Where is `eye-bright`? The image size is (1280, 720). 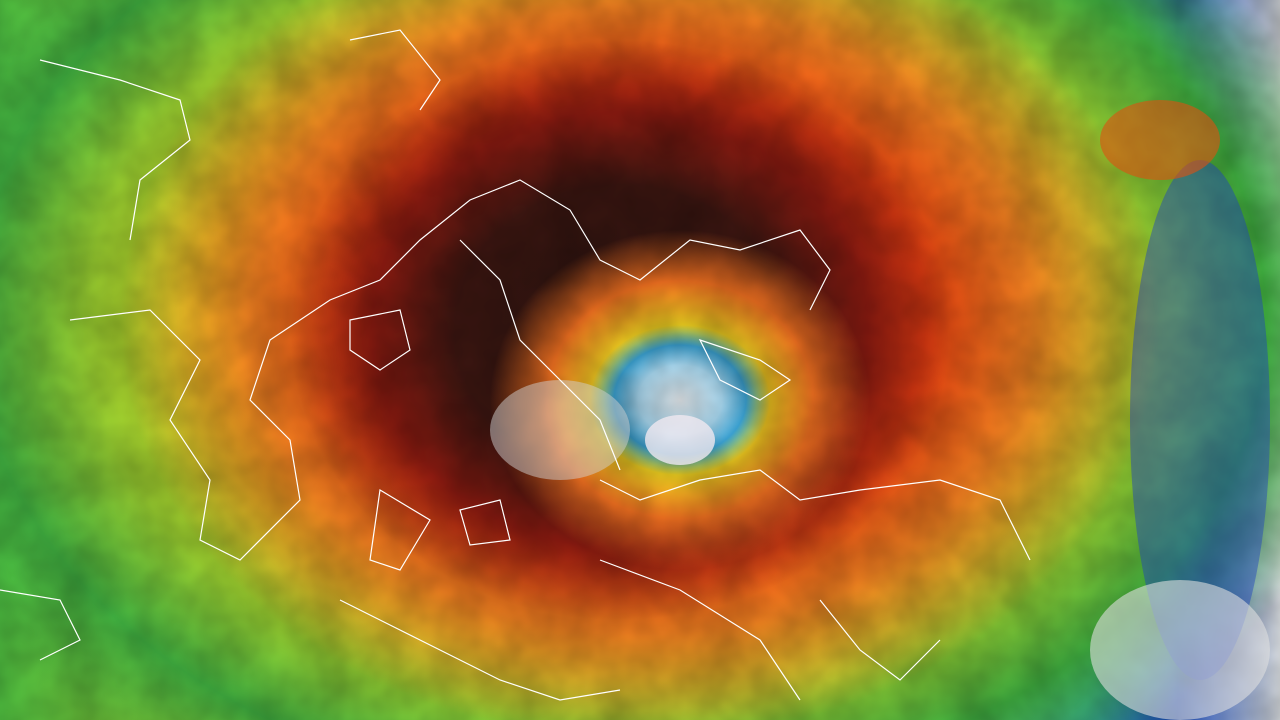
eye-bright is located at coordinates (680, 440).